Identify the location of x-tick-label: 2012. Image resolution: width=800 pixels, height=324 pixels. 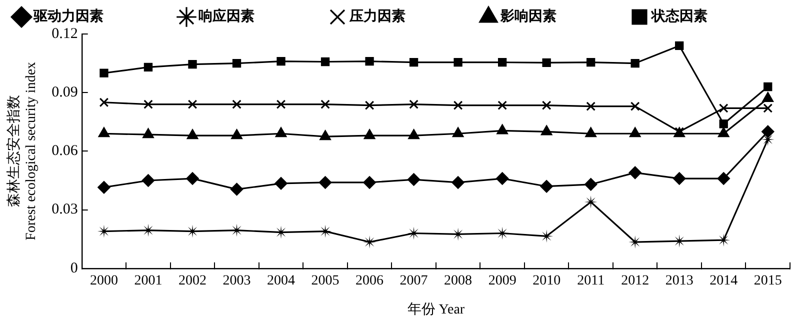
(635, 280).